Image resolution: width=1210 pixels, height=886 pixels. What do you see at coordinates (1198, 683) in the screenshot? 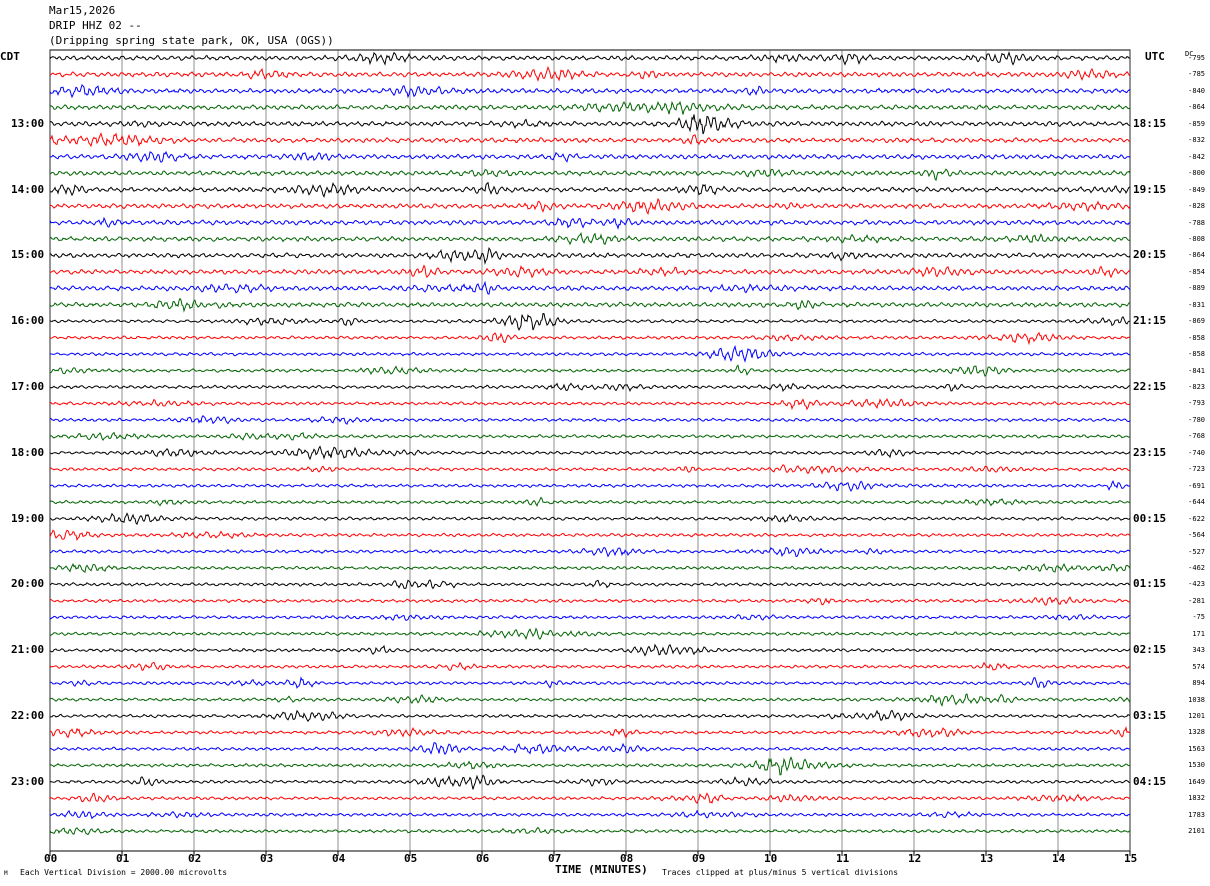
I see `dc-offset-value: 894` at bounding box center [1198, 683].